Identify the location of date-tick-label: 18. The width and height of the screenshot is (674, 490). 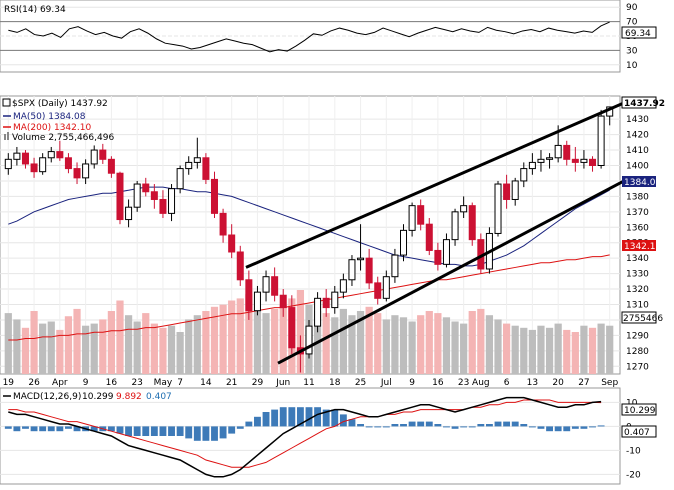
(335, 383).